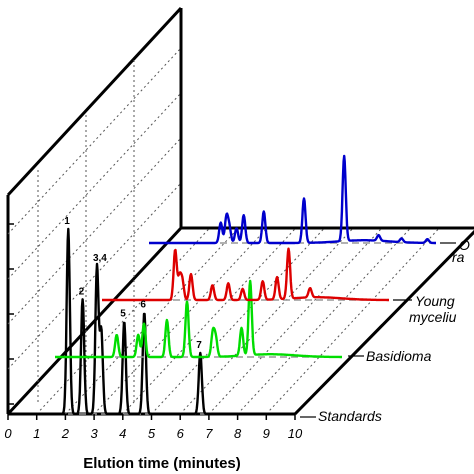 Image resolution: width=474 pixels, height=474 pixels. I want to click on x-tick-label: 2, so click(65, 433).